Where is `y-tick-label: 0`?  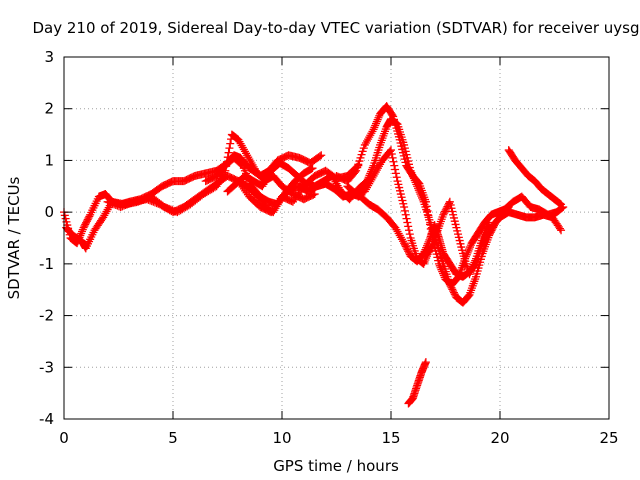 y-tick-label: 0 is located at coordinates (49, 212).